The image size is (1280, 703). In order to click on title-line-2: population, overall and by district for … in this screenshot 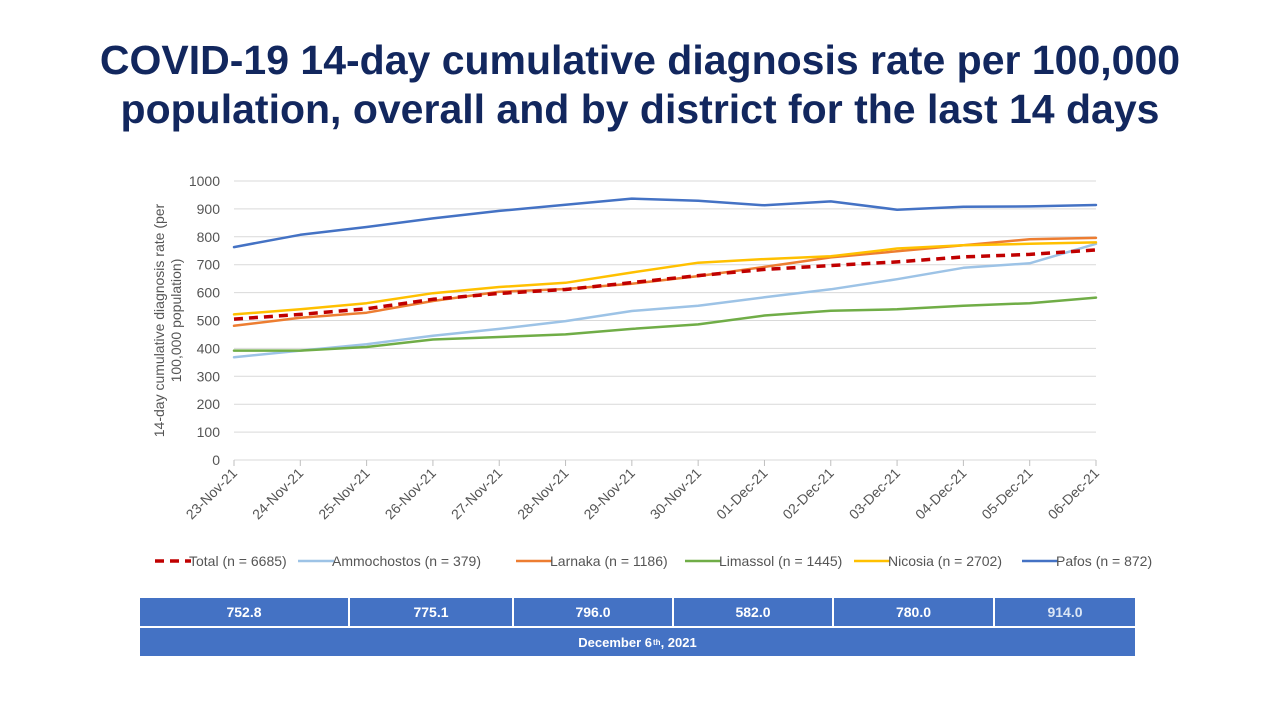, I will do `click(640, 109)`.